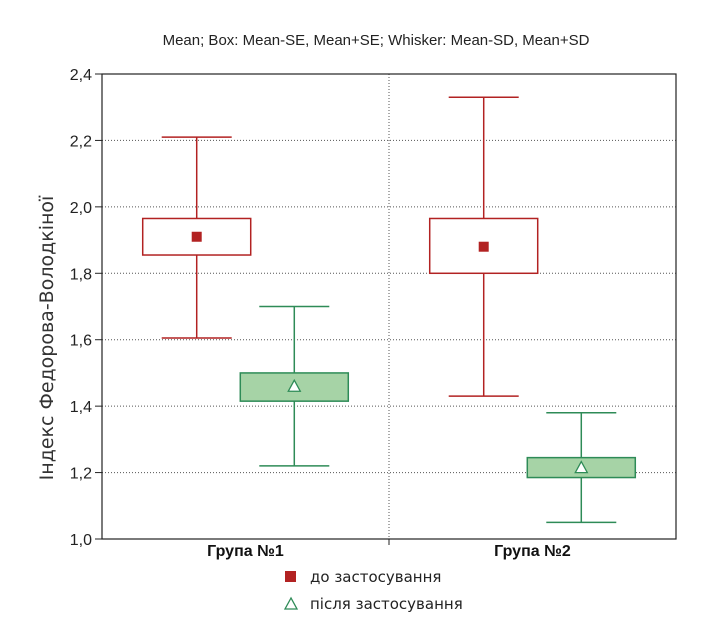 The image size is (701, 628). I want to click on y-axis-label: Індекс Федорова-Володкіної, so click(47, 337).